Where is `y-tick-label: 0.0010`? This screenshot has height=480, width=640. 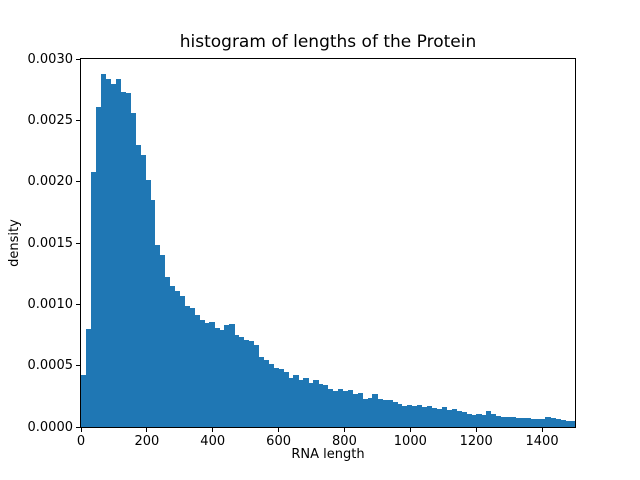
y-tick-label: 0.0010 is located at coordinates (50, 304).